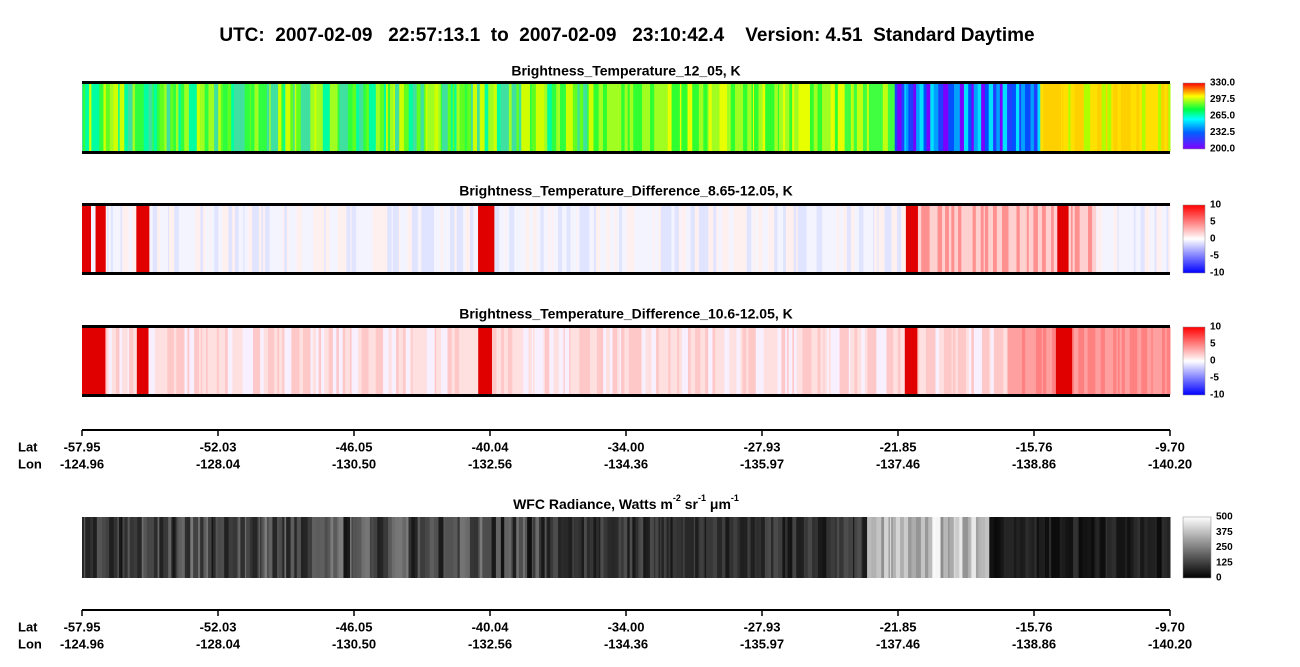 The width and height of the screenshot is (1300, 667). Describe the element at coordinates (626, 502) in the screenshot. I see `panel-title: WFC Radiance, Watts m-2 sr-1 μm-1` at that location.